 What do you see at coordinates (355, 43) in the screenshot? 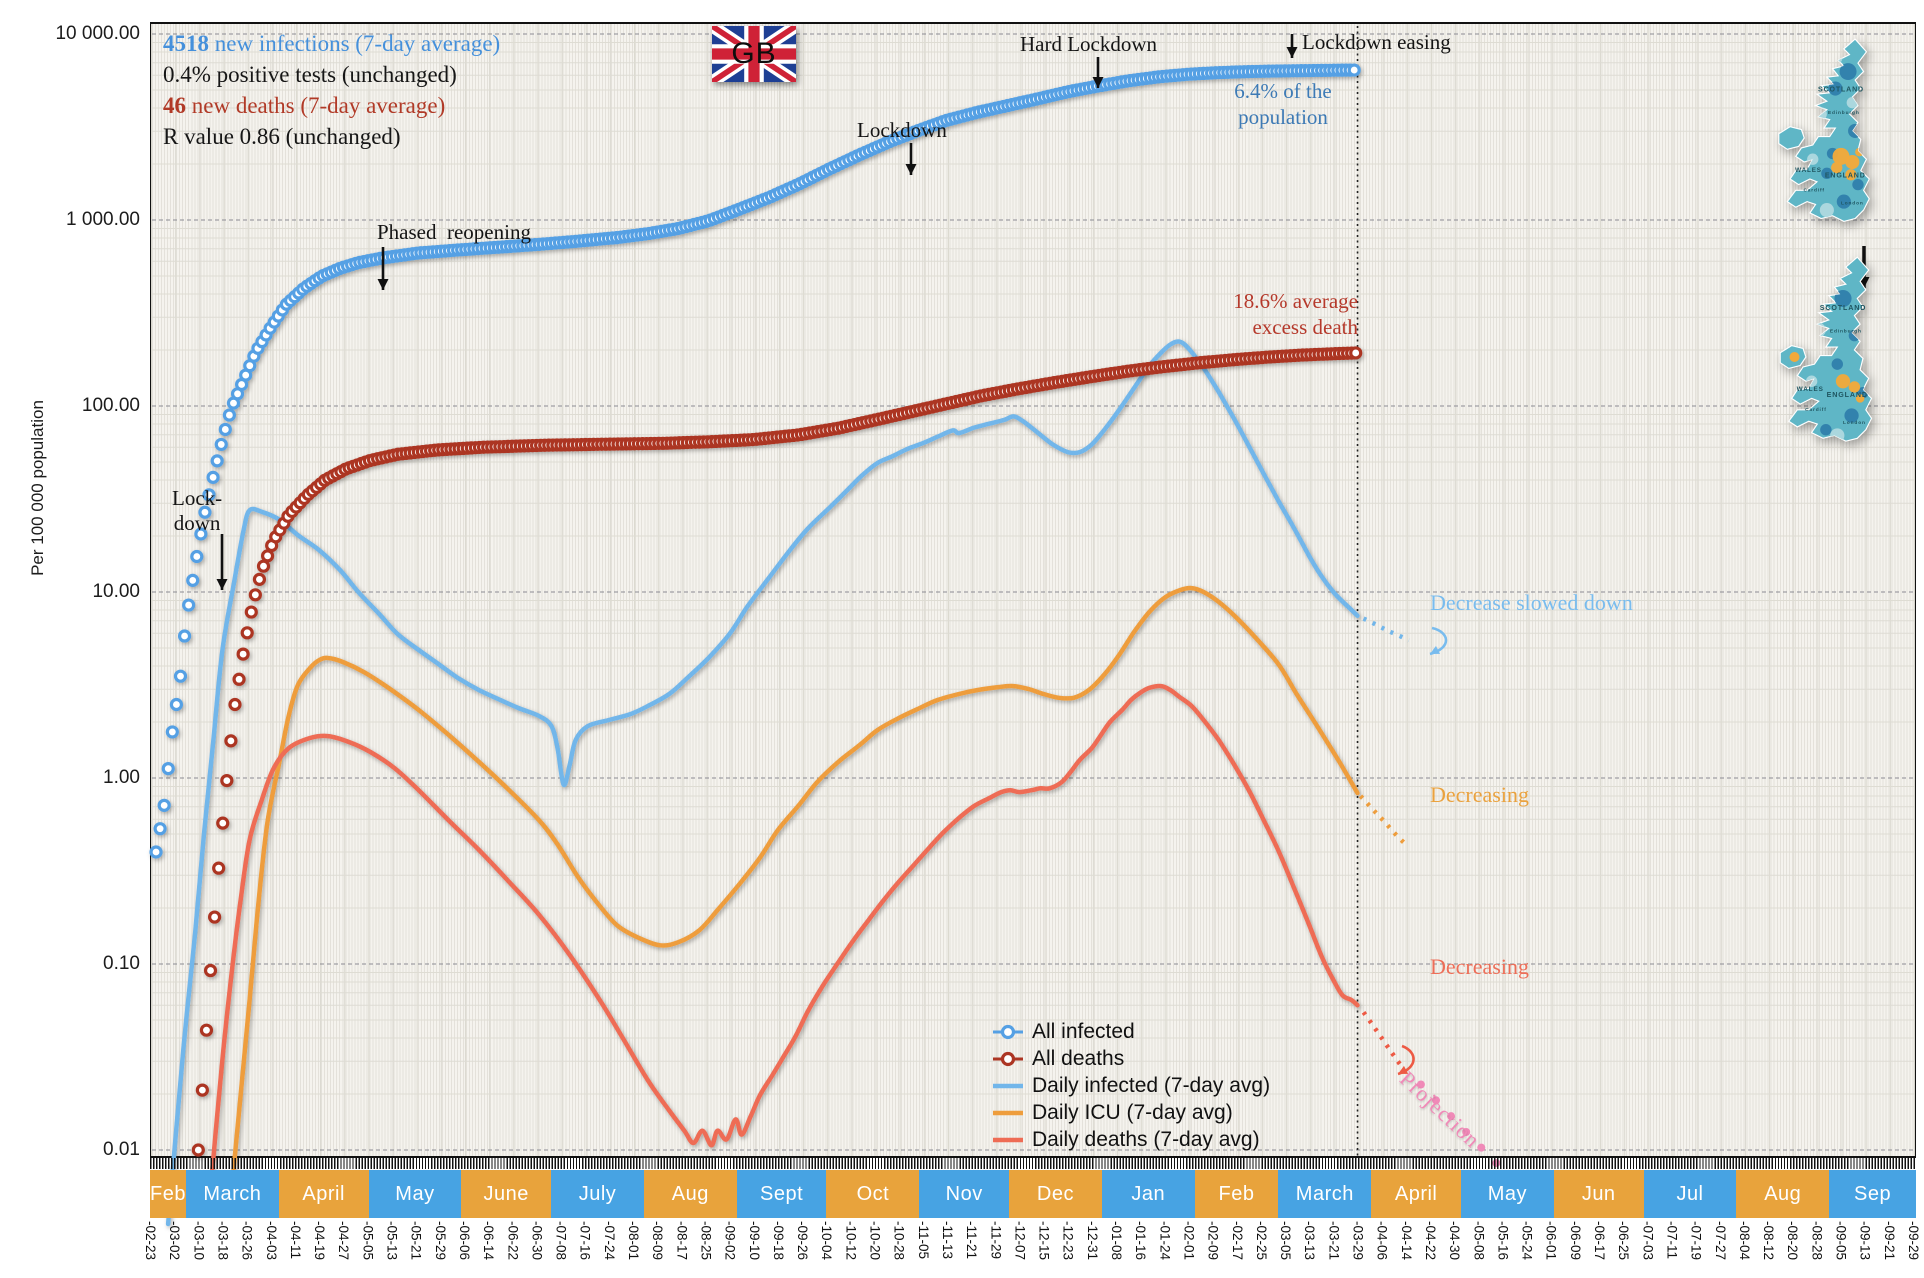
I see `stat-new-infections-label: new infections (7-day average)` at bounding box center [355, 43].